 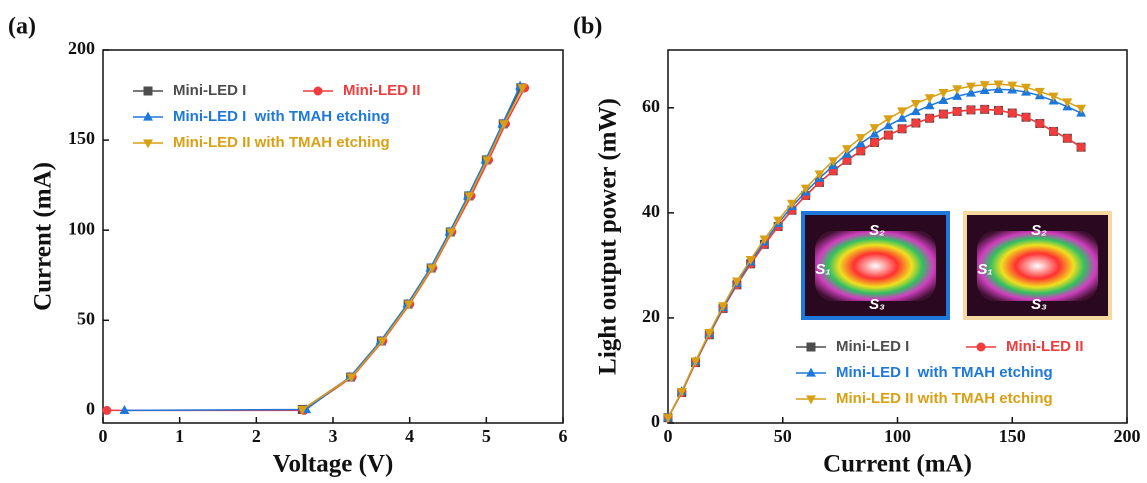 What do you see at coordinates (179, 436) in the screenshot?
I see `x-tick-label: 1` at bounding box center [179, 436].